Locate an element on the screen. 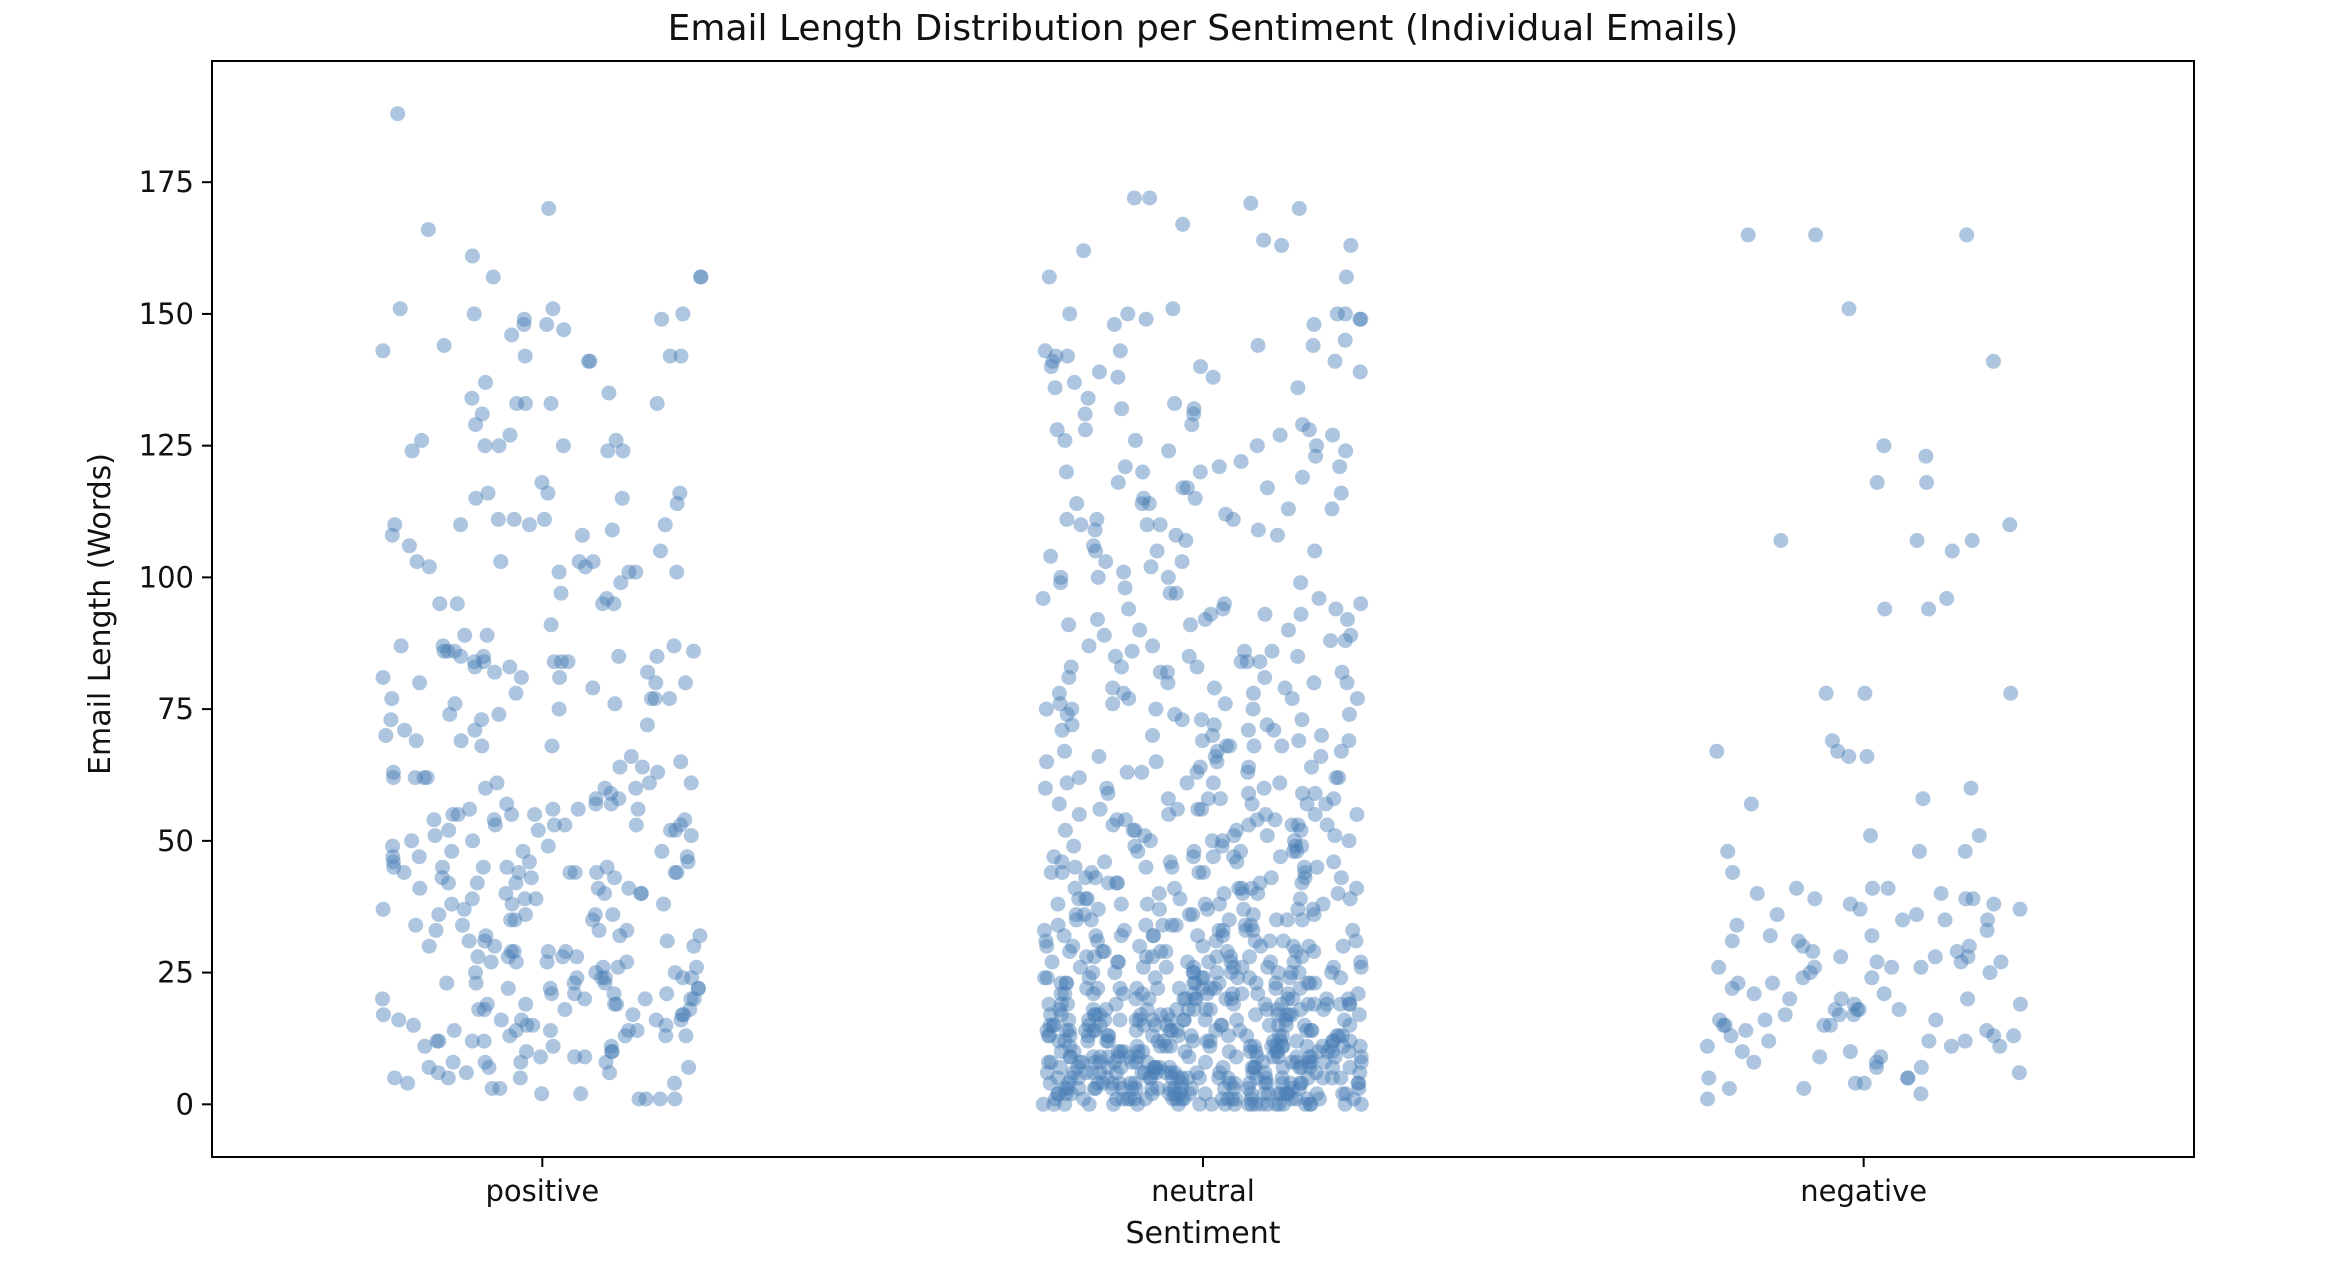  y-tick-label-25: 25 is located at coordinates (175, 973).